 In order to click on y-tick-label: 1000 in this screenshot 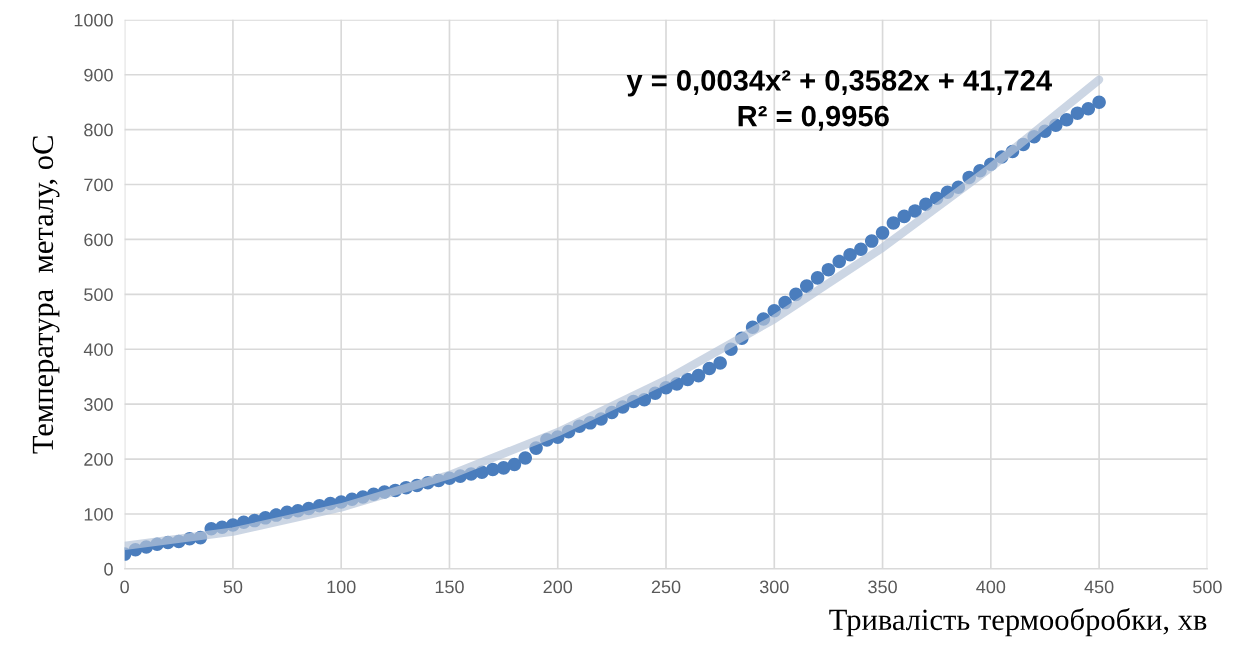, I will do `click(93, 20)`.